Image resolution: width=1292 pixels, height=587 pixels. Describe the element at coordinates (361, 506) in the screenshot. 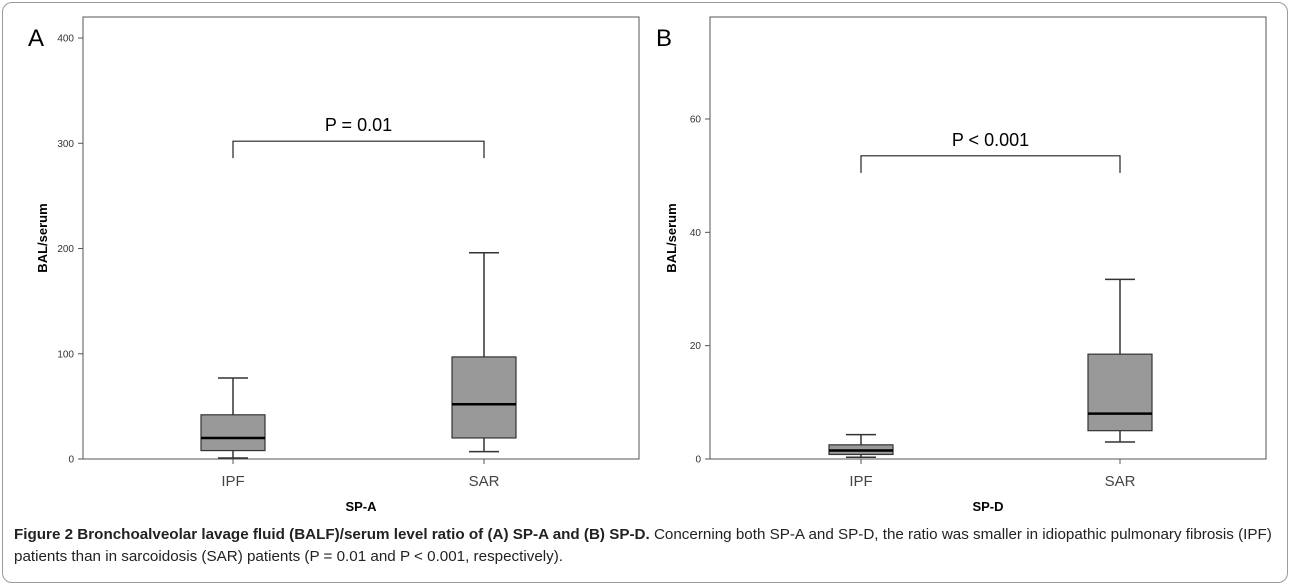

I see `x-axis-title: SP-A` at that location.